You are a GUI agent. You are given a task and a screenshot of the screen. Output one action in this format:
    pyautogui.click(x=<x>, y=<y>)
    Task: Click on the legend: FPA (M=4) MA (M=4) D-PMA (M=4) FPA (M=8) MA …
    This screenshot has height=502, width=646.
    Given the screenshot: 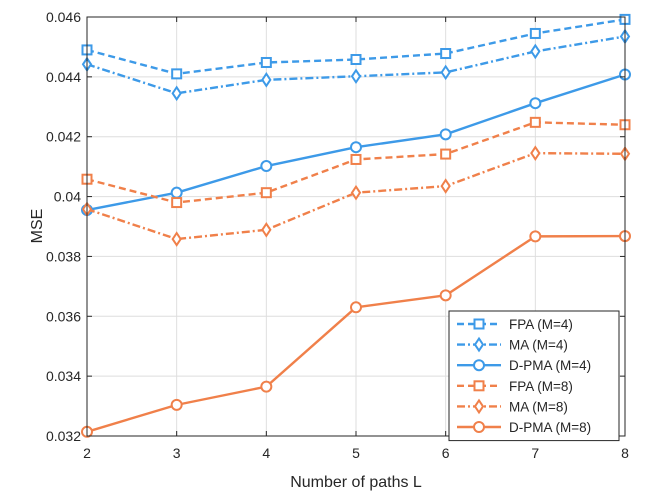 What is the action you would take?
    pyautogui.click(x=534, y=376)
    